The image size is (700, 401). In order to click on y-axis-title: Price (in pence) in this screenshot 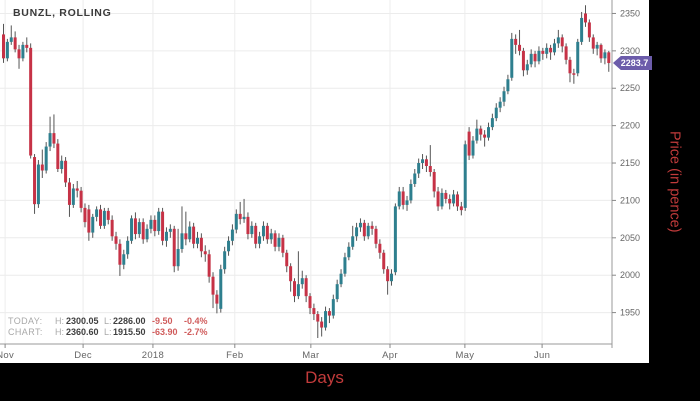, I will do `click(674, 181)`.